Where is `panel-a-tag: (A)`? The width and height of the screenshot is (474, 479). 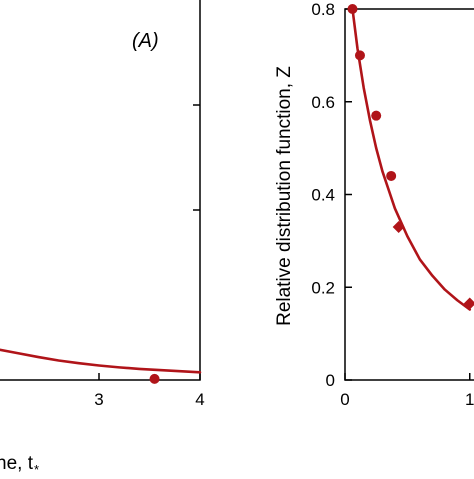 panel-a-tag: (A) is located at coordinates (145, 41).